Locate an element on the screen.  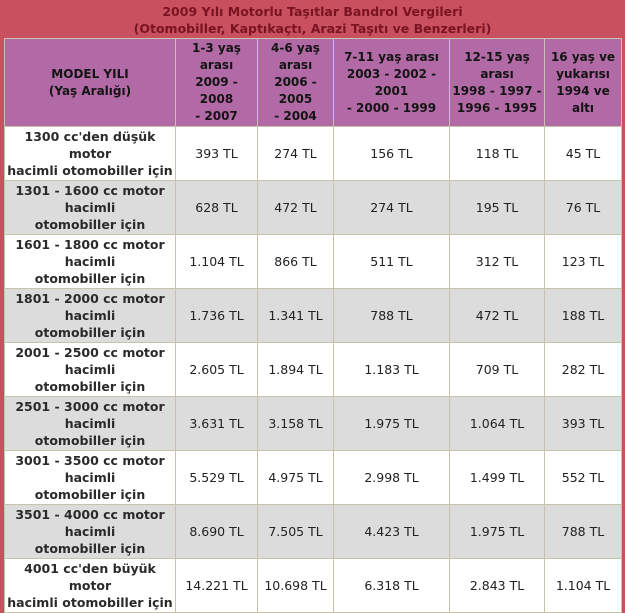
value-cell: 5.529 TL is located at coordinates (216, 477).